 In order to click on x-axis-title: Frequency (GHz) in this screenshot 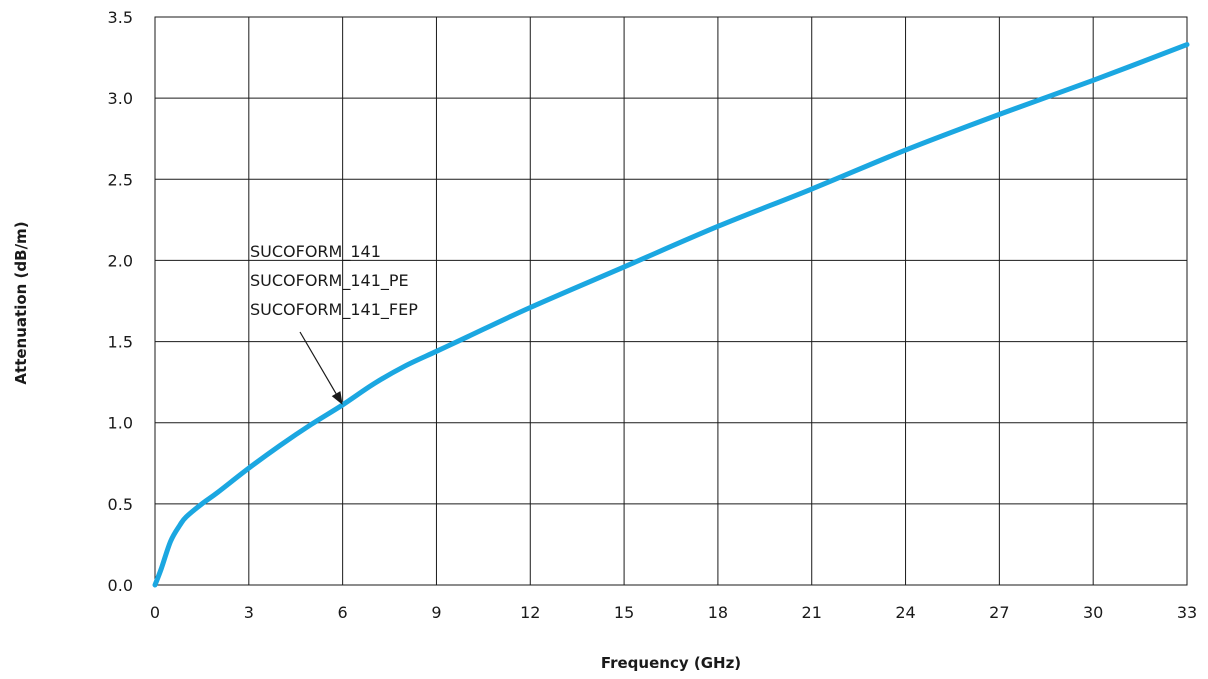, I will do `click(671, 663)`.